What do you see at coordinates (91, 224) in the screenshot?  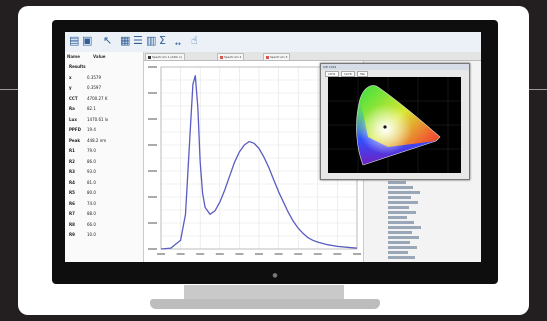 I see `result-value: 66.0` at bounding box center [91, 224].